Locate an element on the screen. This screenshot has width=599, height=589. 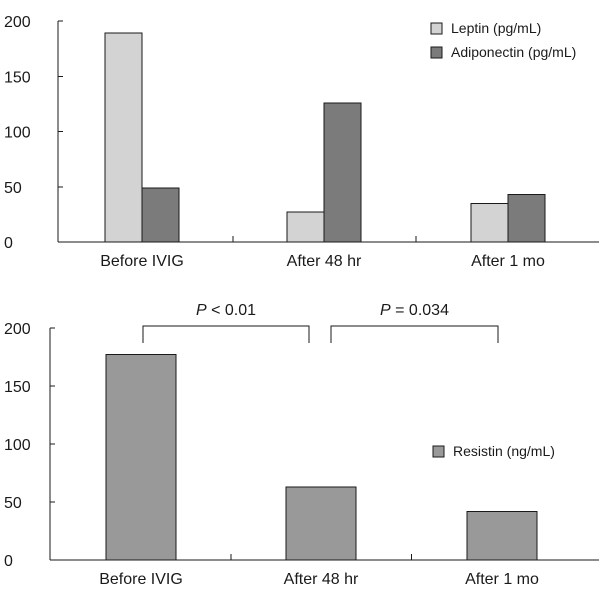
p-value-label: P = 0.034 is located at coordinates (414, 310).